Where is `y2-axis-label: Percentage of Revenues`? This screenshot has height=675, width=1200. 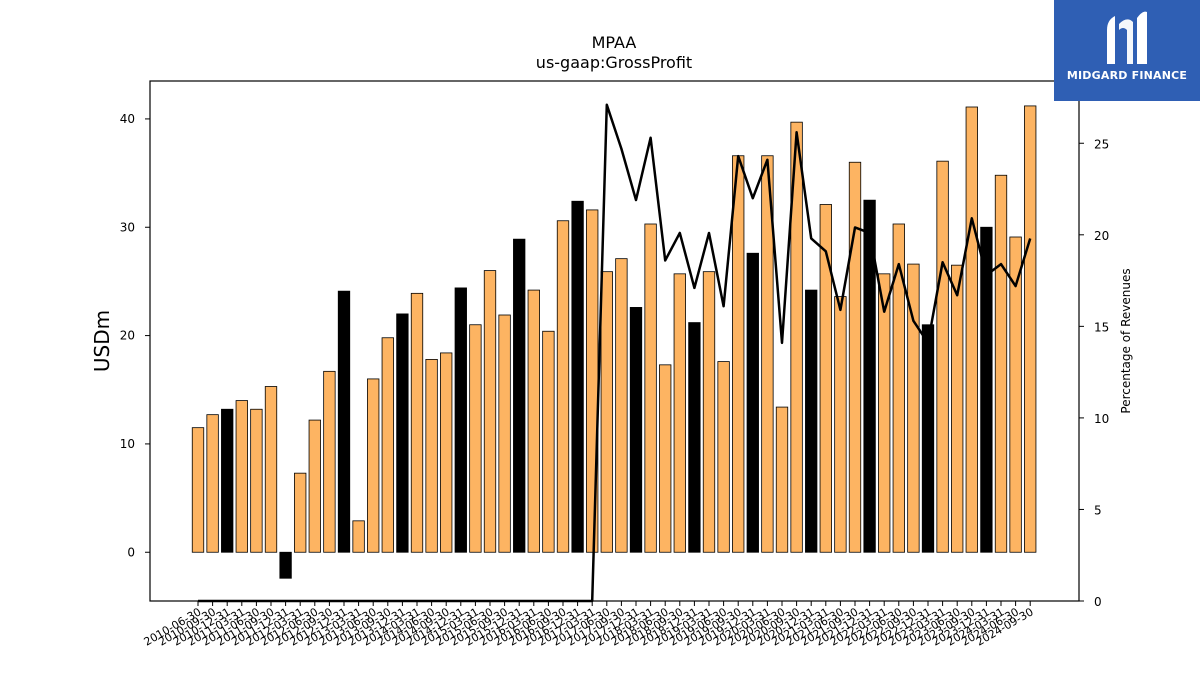 y2-axis-label: Percentage of Revenues is located at coordinates (1126, 340).